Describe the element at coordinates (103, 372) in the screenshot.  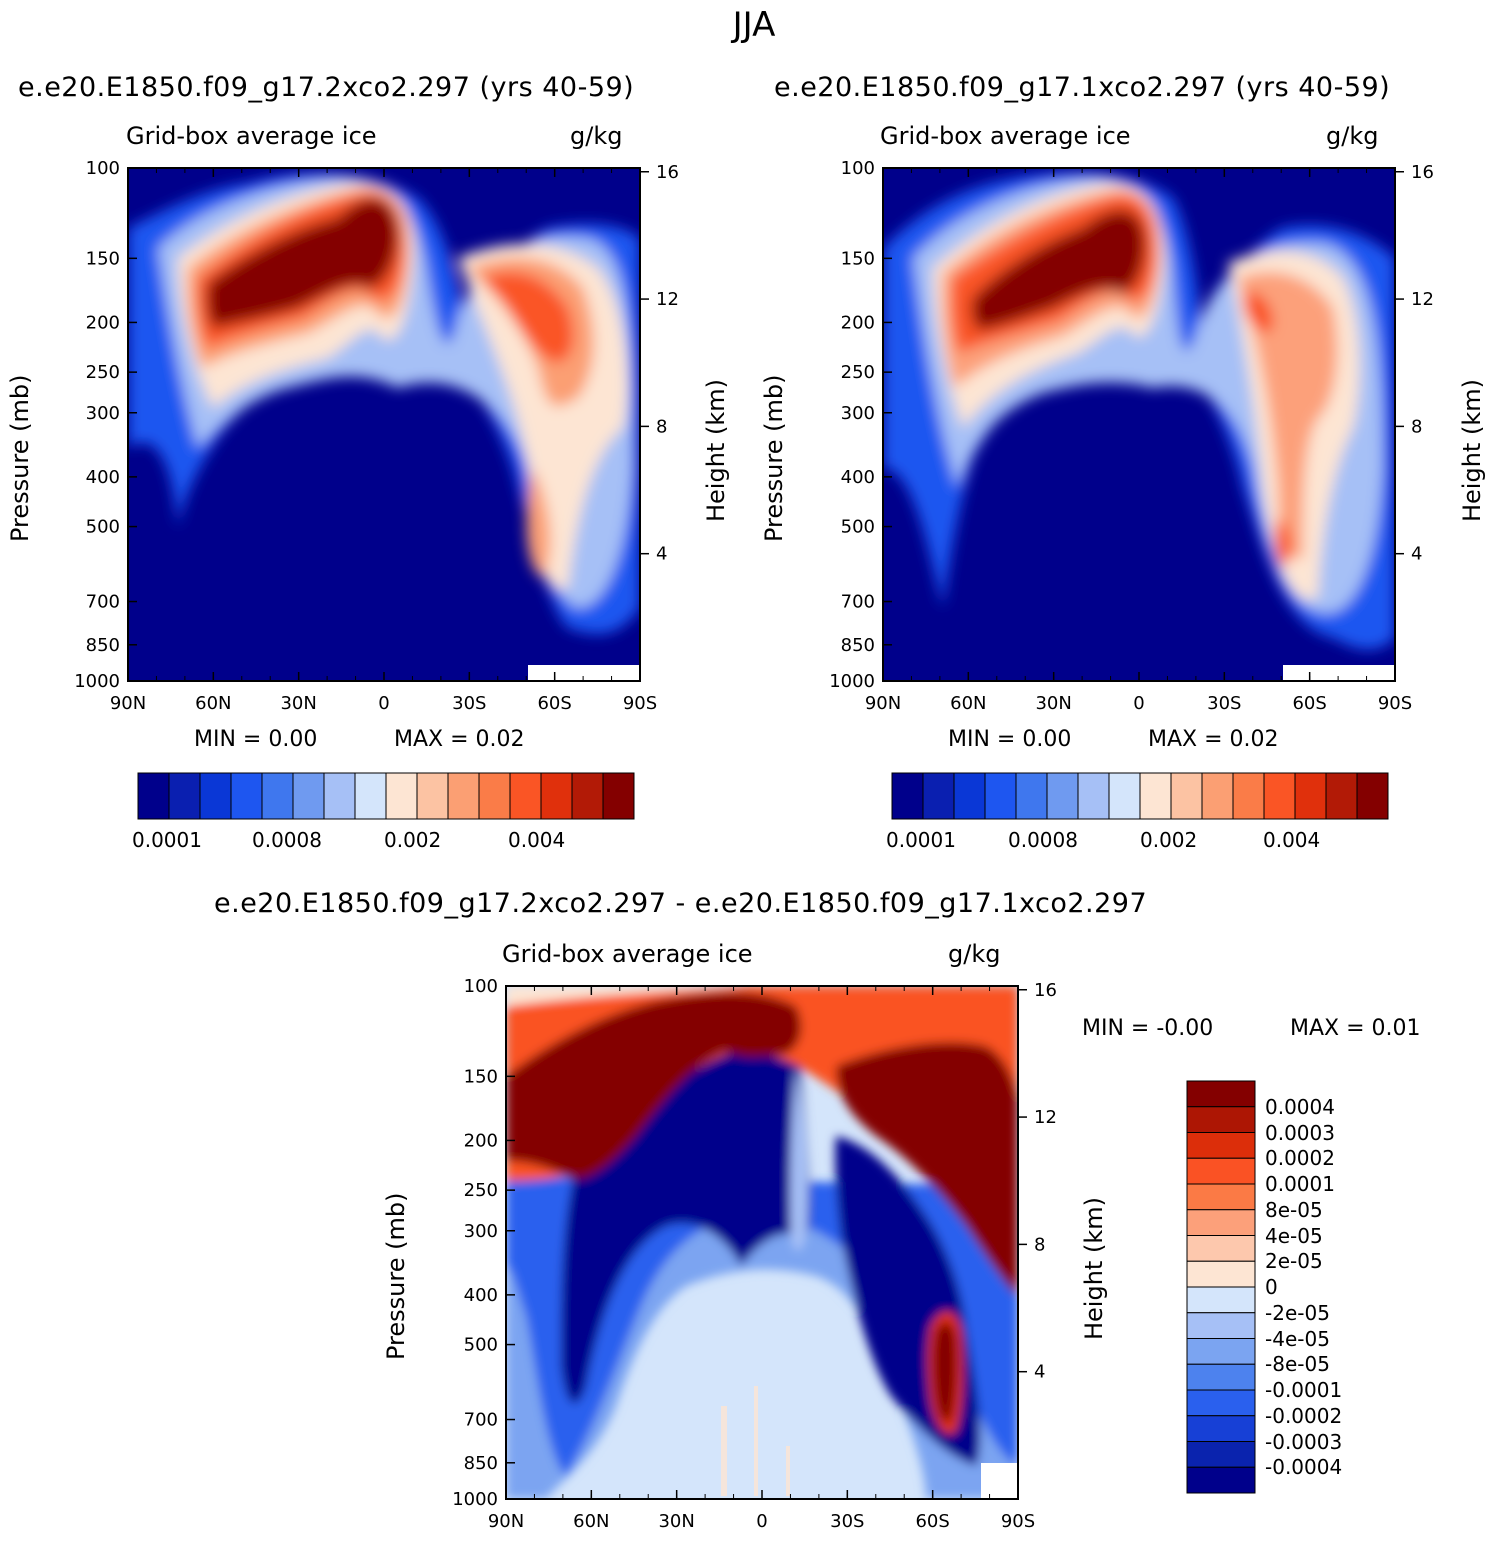
I see `panel1-pressure-tick-label: 250` at that location.